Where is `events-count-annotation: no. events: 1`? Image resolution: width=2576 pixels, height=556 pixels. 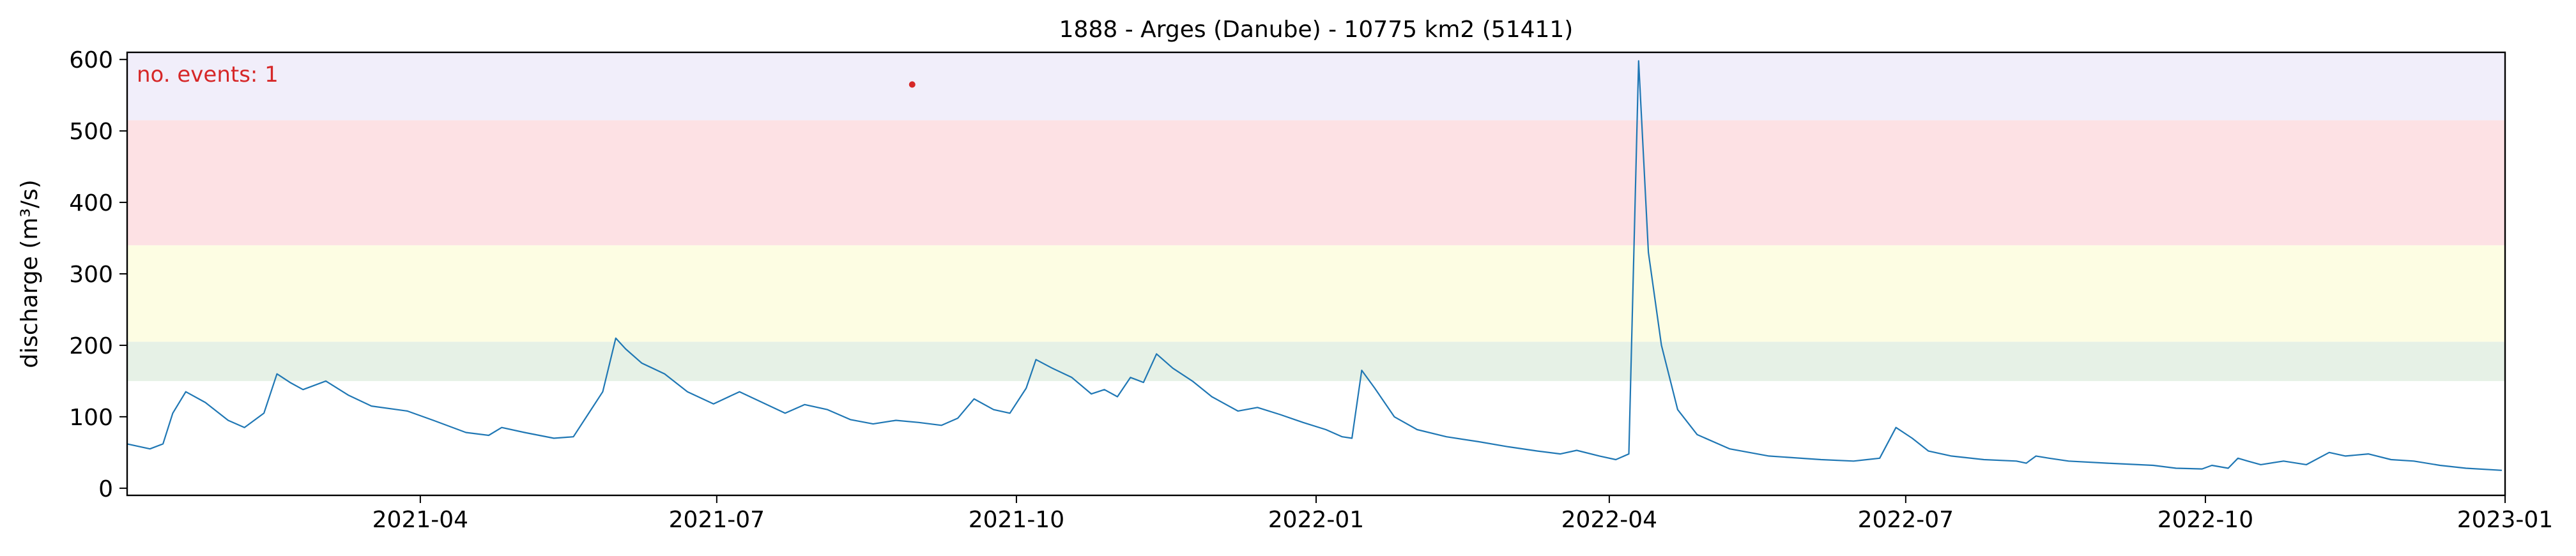 events-count-annotation: no. events: 1 is located at coordinates (208, 74).